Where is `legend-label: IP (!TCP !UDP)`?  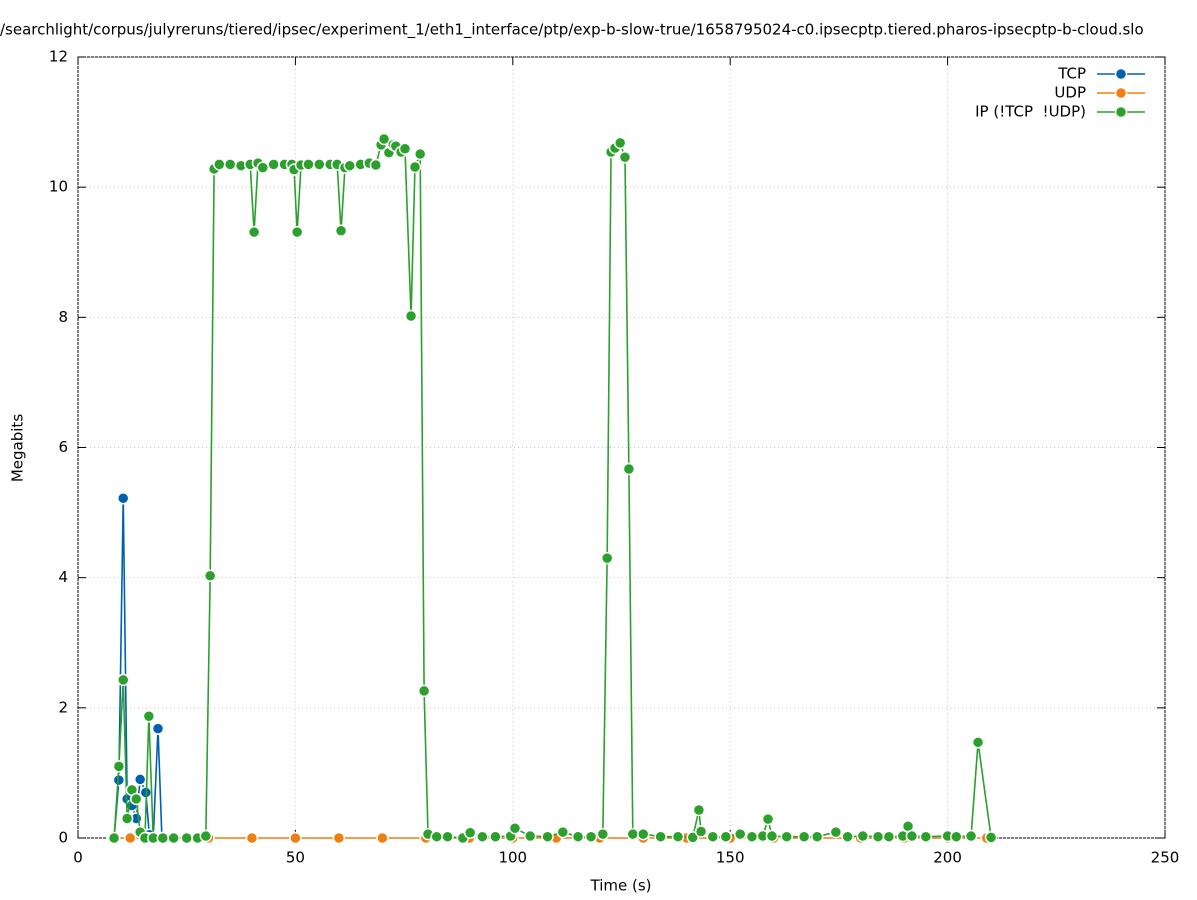 legend-label: IP (!TCP !UDP) is located at coordinates (1030, 112).